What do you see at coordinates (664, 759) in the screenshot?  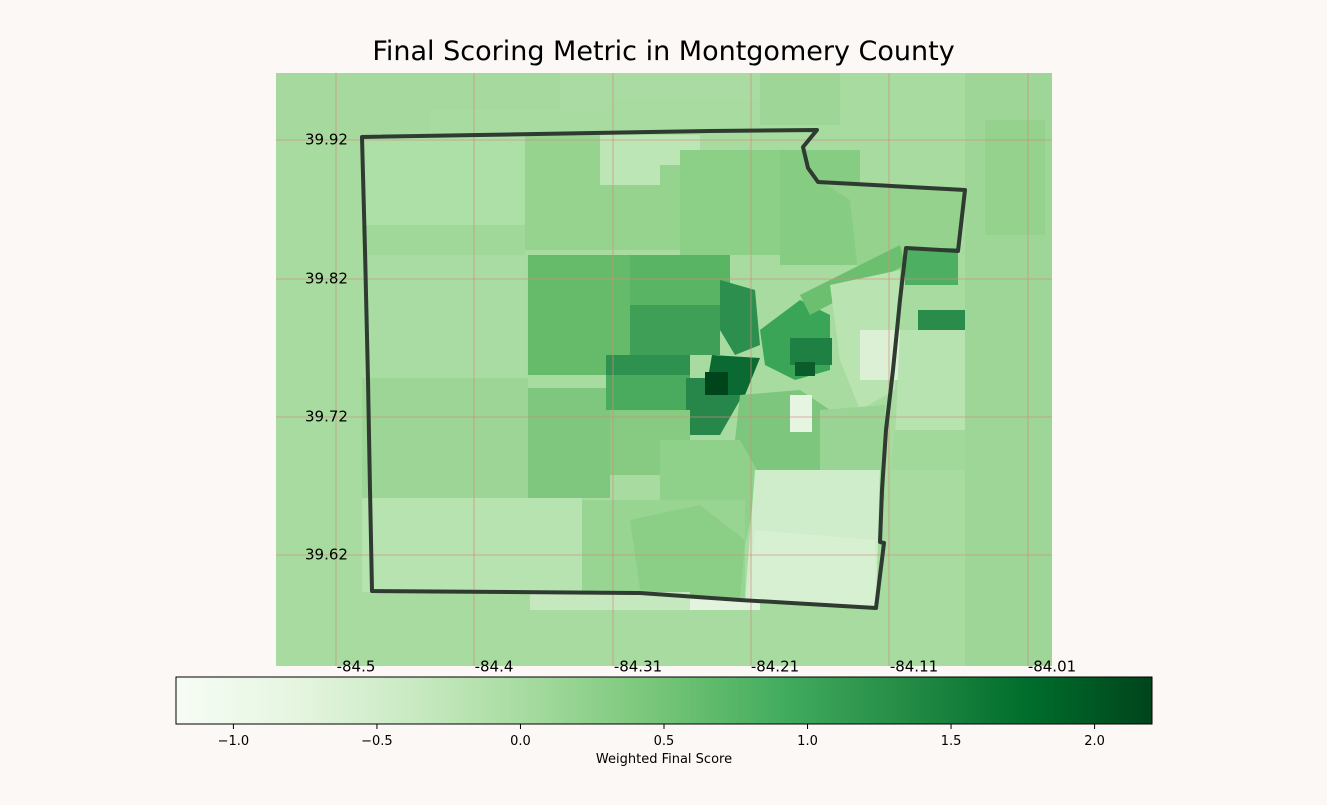 I see `colorbar-label: Weighted Final Score` at bounding box center [664, 759].